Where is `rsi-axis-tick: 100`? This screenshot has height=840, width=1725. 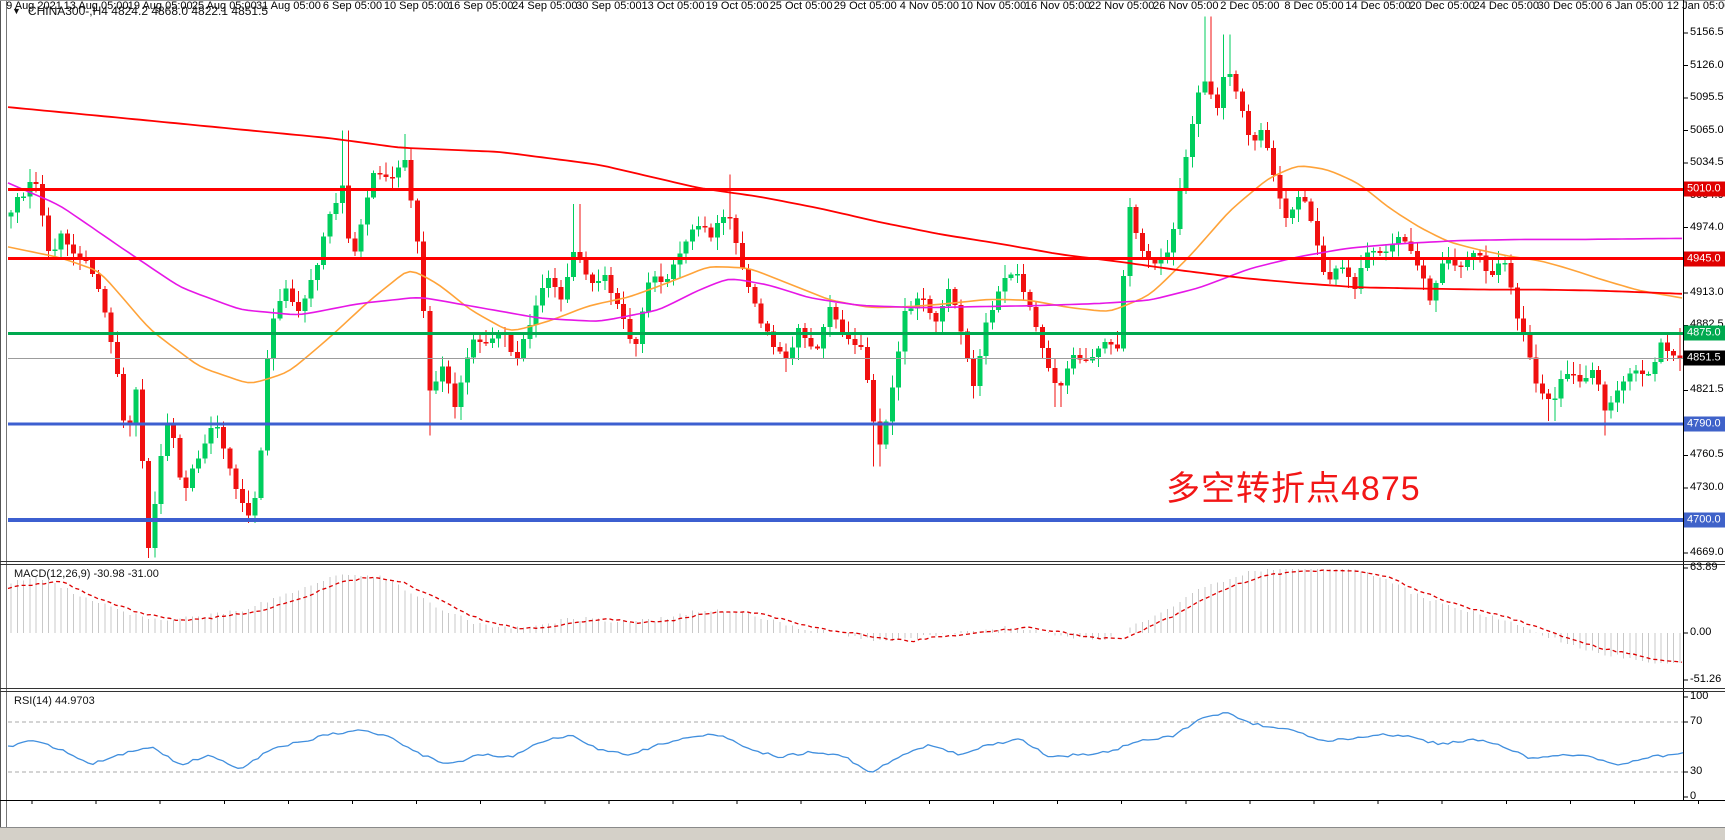
rsi-axis-tick: 100 is located at coordinates (1699, 696).